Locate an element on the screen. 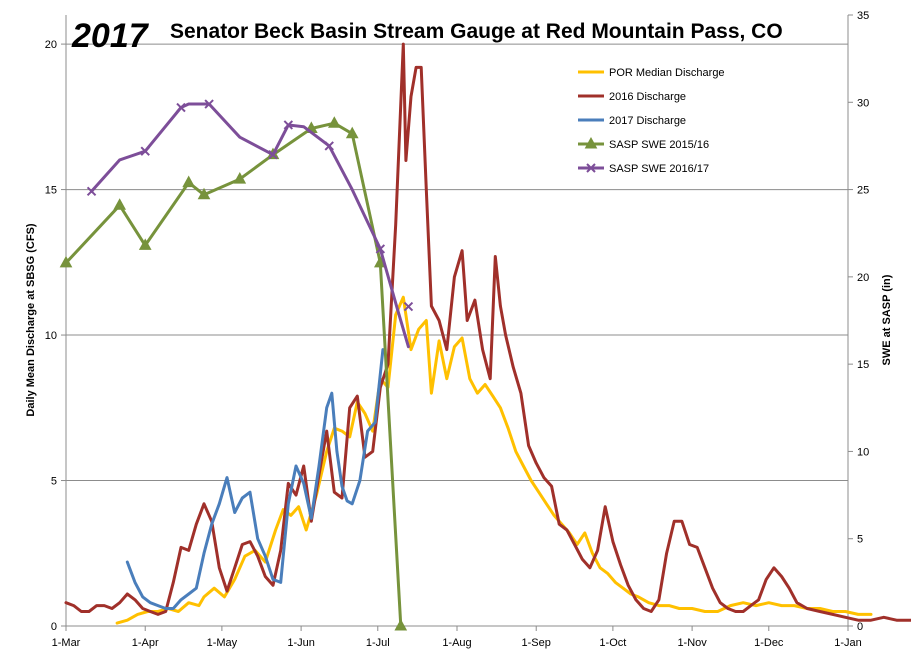 The height and width of the screenshot is (661, 911). y-tick-label: 15 is located at coordinates (51, 191).